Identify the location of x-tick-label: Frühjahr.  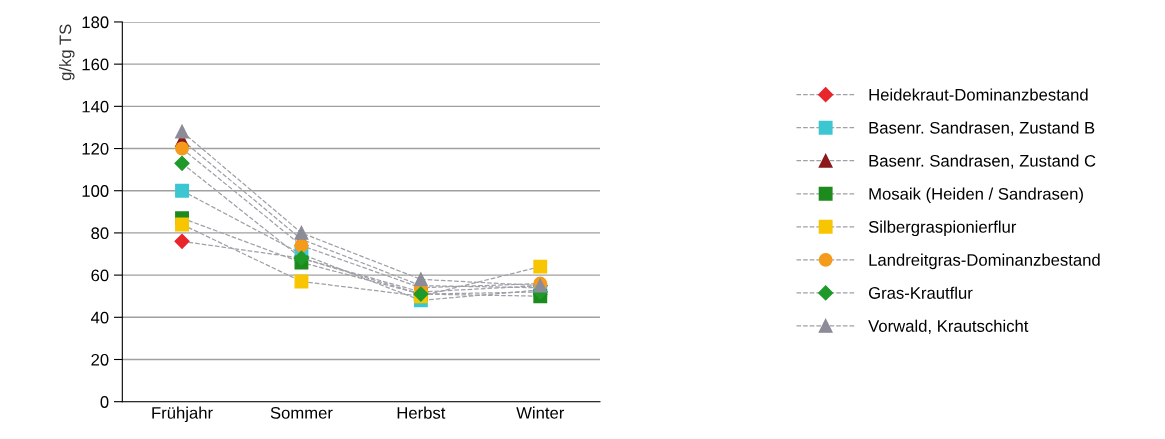
(182, 414).